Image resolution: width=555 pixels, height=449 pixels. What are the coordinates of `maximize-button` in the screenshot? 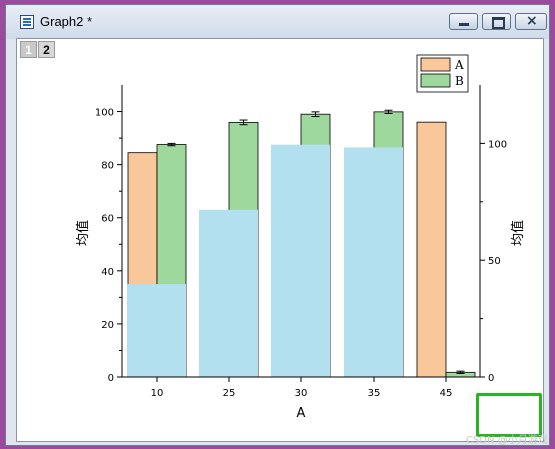 It's located at (496, 21).